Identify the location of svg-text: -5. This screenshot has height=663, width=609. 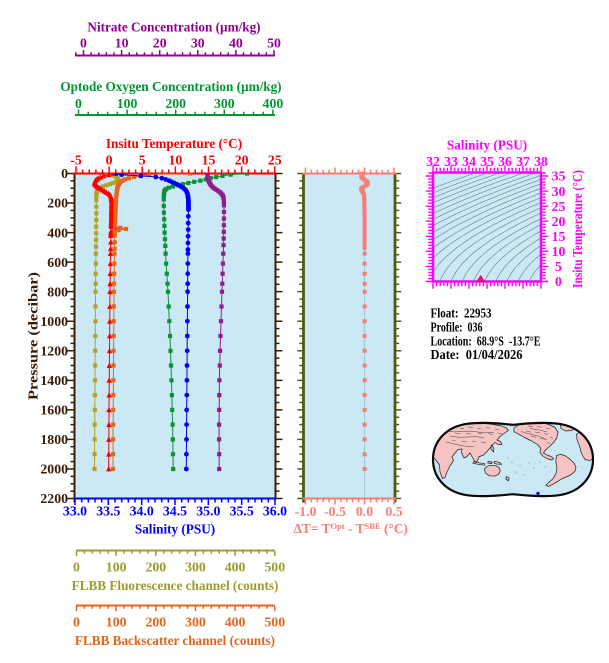
(76, 160).